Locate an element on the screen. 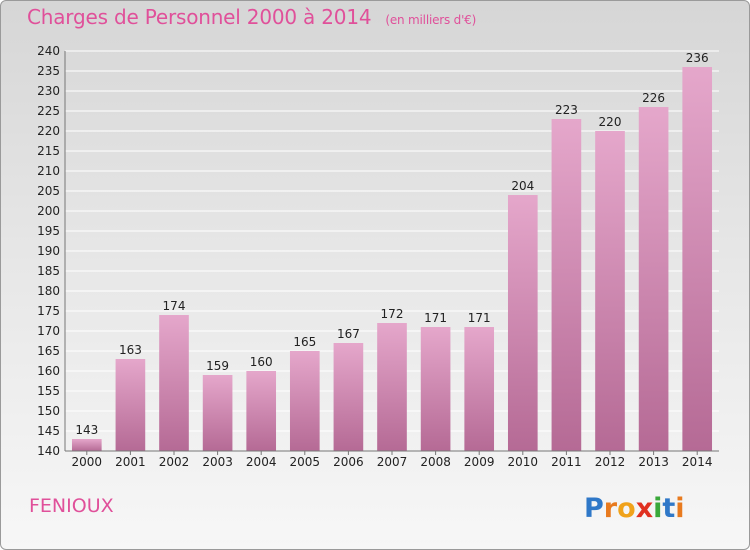  x-tick-label-2005: 2005 is located at coordinates (305, 462).